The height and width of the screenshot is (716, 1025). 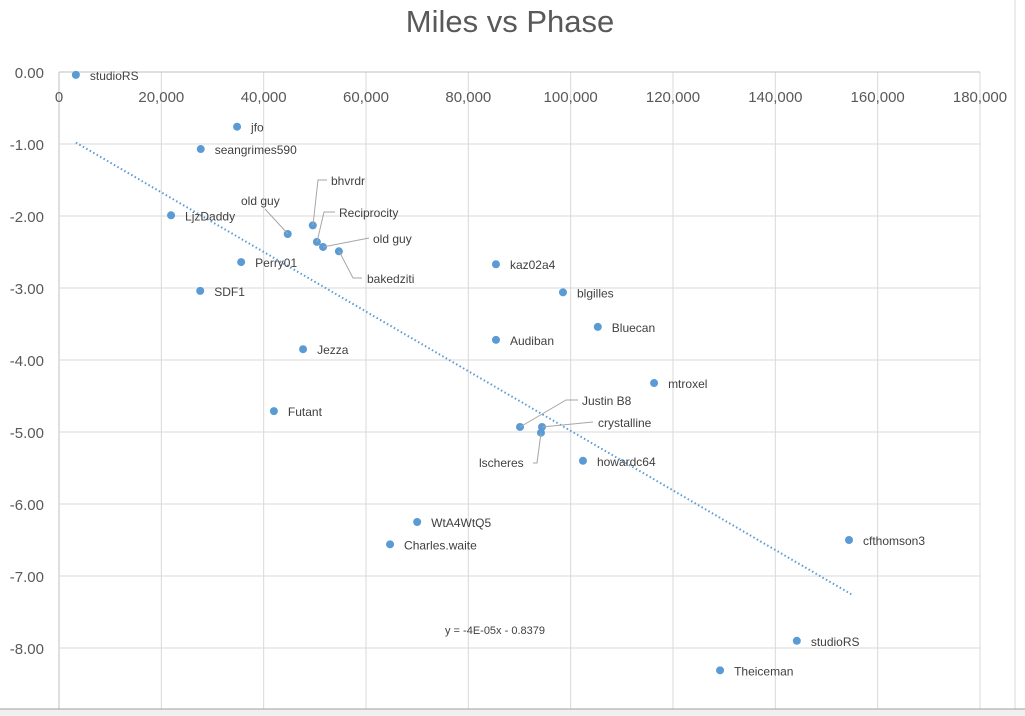 What do you see at coordinates (633, 328) in the screenshot?
I see `data-label: Bluecan` at bounding box center [633, 328].